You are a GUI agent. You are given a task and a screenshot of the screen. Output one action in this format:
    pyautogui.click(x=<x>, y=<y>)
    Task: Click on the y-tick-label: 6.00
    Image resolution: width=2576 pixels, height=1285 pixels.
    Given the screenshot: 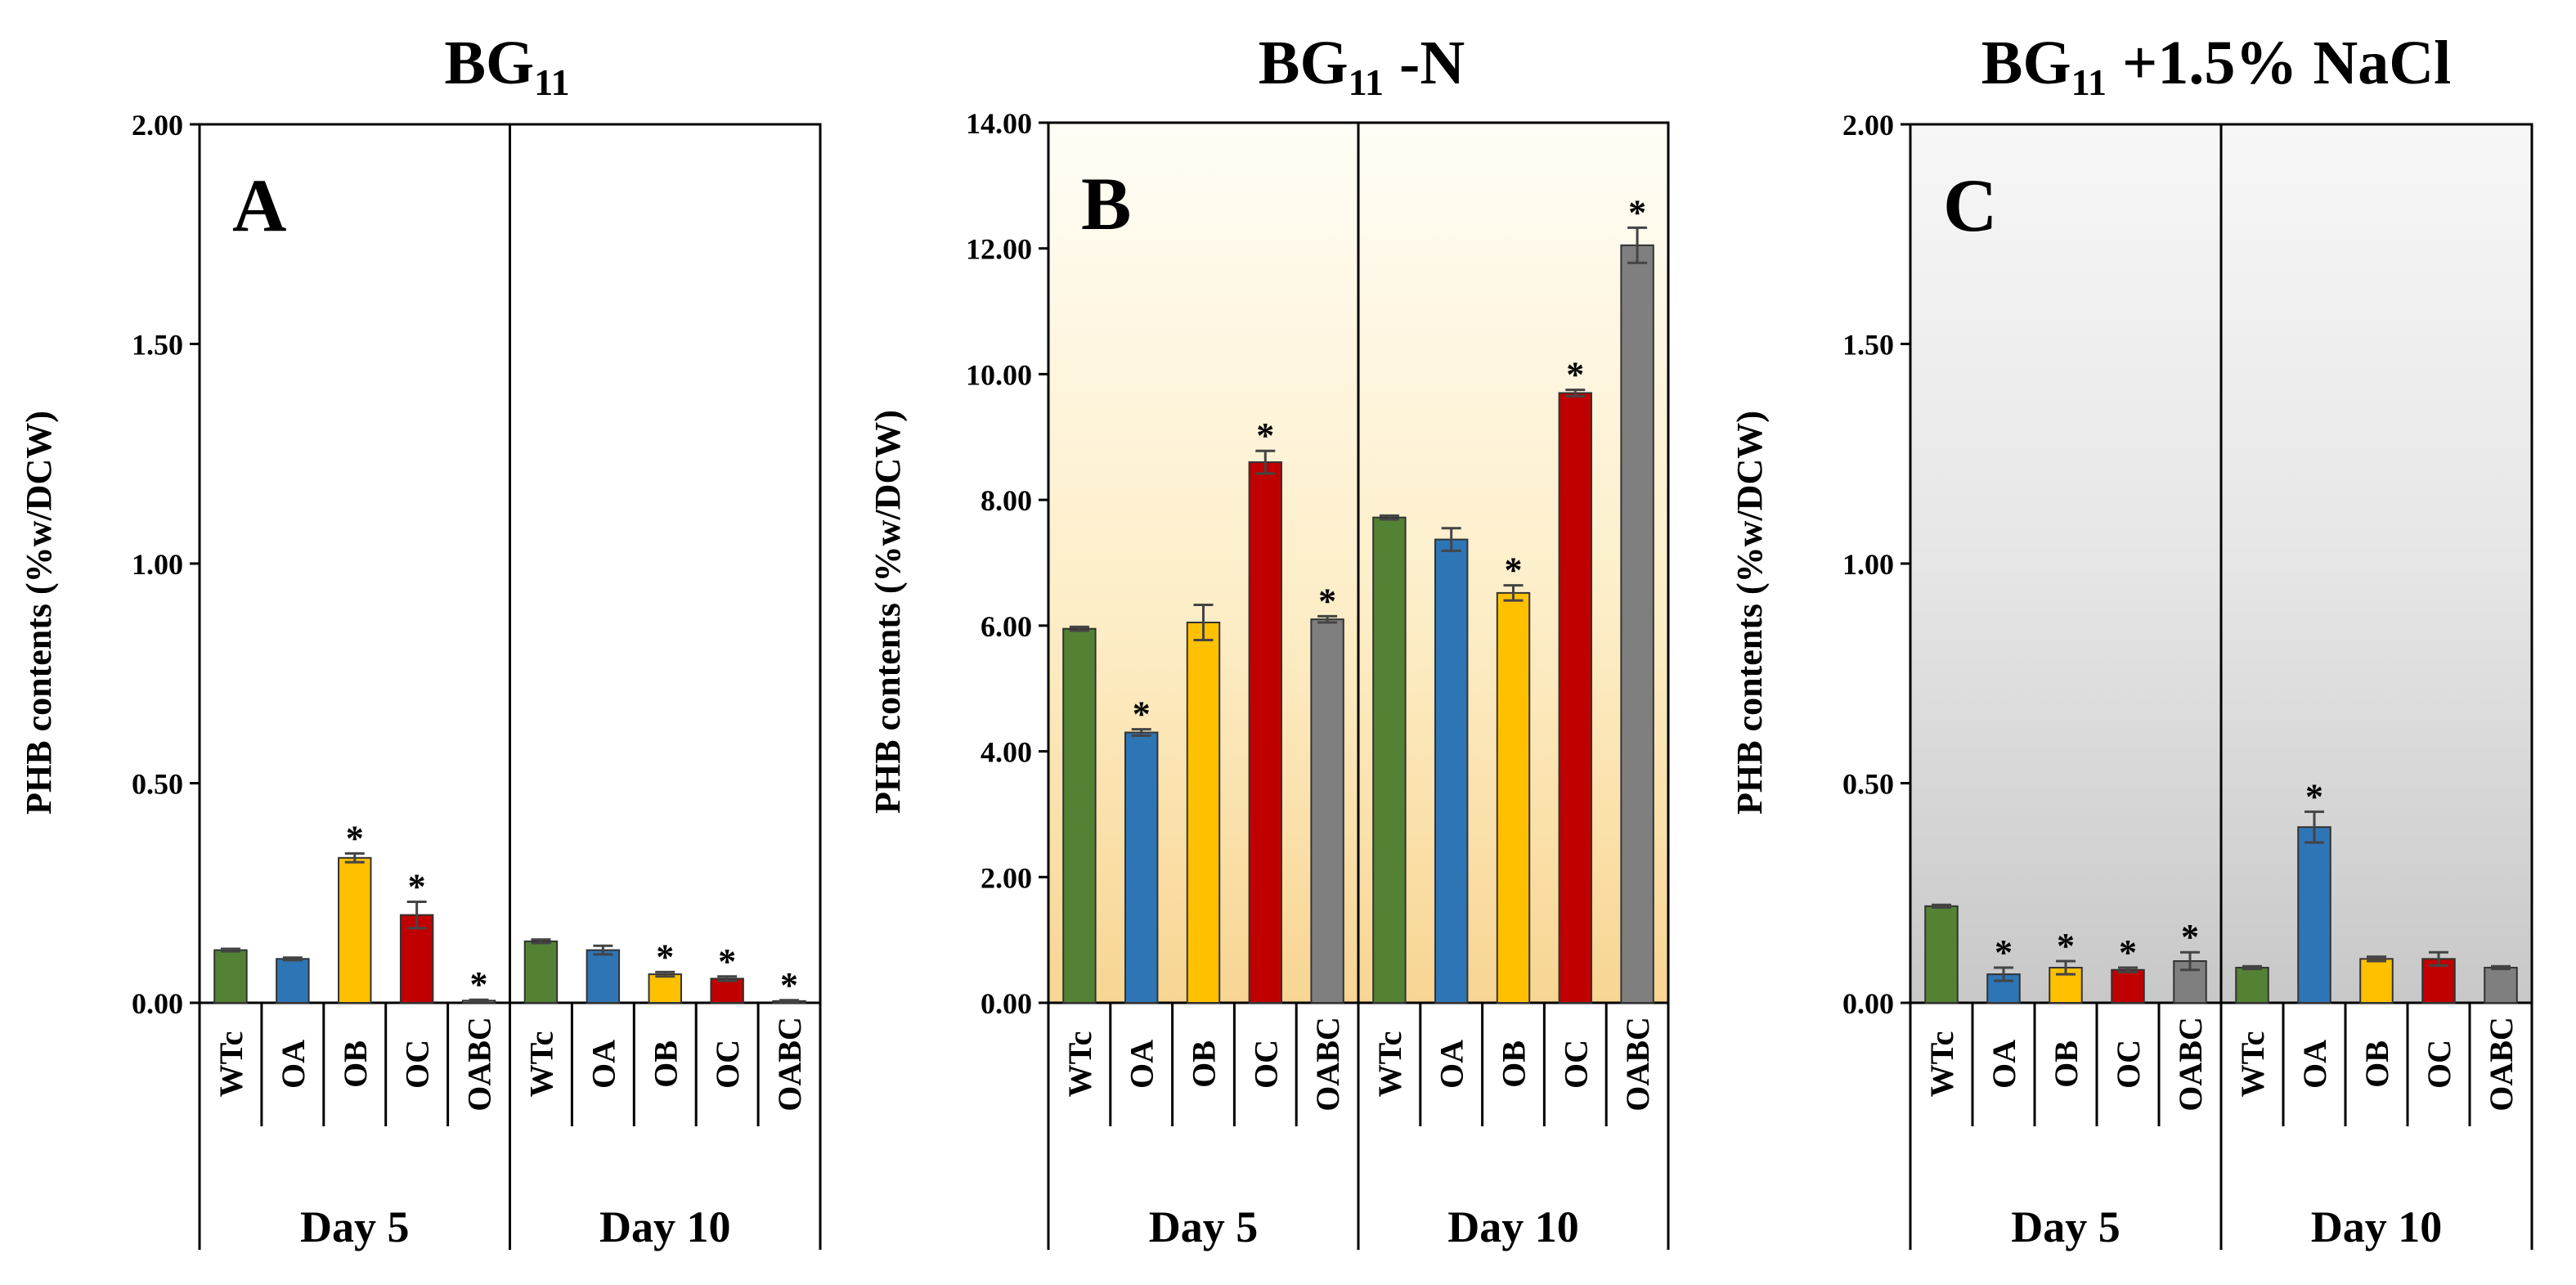 What is the action you would take?
    pyautogui.click(x=1006, y=626)
    